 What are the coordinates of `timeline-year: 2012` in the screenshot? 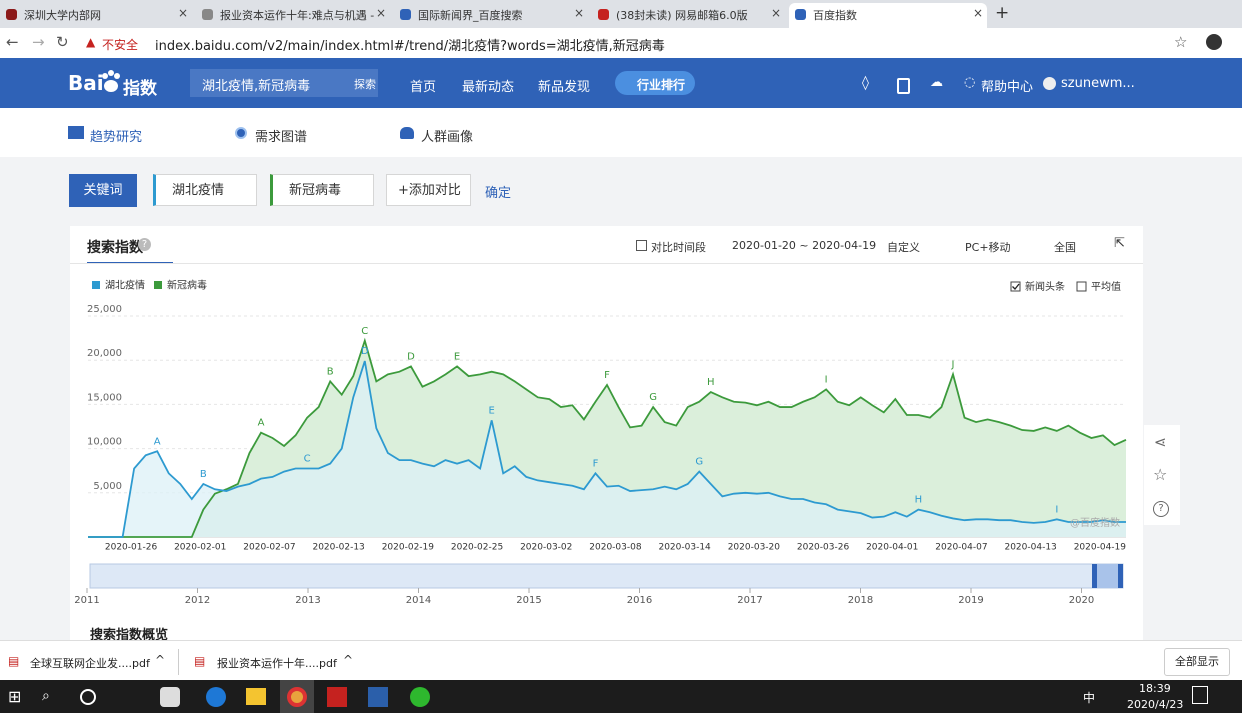 It's located at (197, 600).